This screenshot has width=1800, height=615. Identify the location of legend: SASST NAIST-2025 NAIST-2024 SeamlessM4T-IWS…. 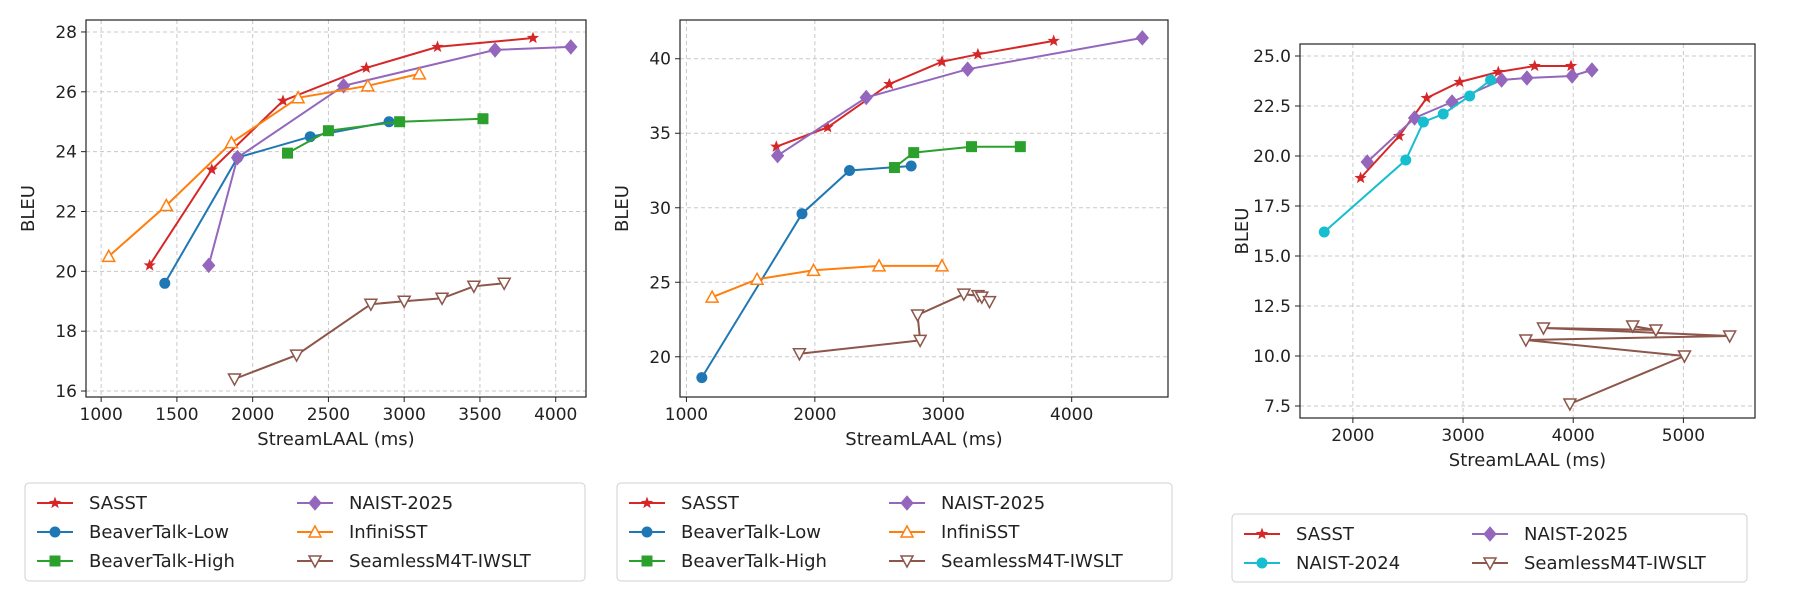
(1489, 548).